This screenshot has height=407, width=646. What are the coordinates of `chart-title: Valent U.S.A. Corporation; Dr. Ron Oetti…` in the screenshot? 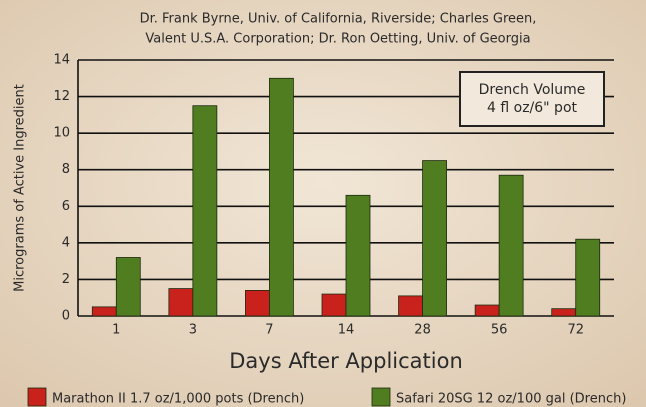 It's located at (337, 39).